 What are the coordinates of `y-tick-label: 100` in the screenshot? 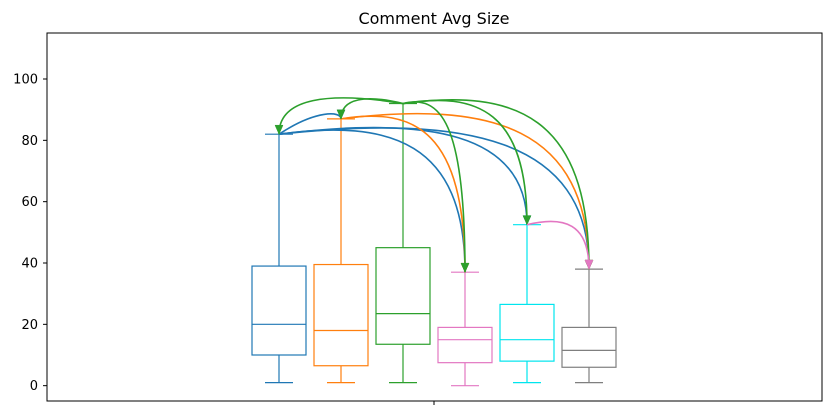 It's located at (25, 80).